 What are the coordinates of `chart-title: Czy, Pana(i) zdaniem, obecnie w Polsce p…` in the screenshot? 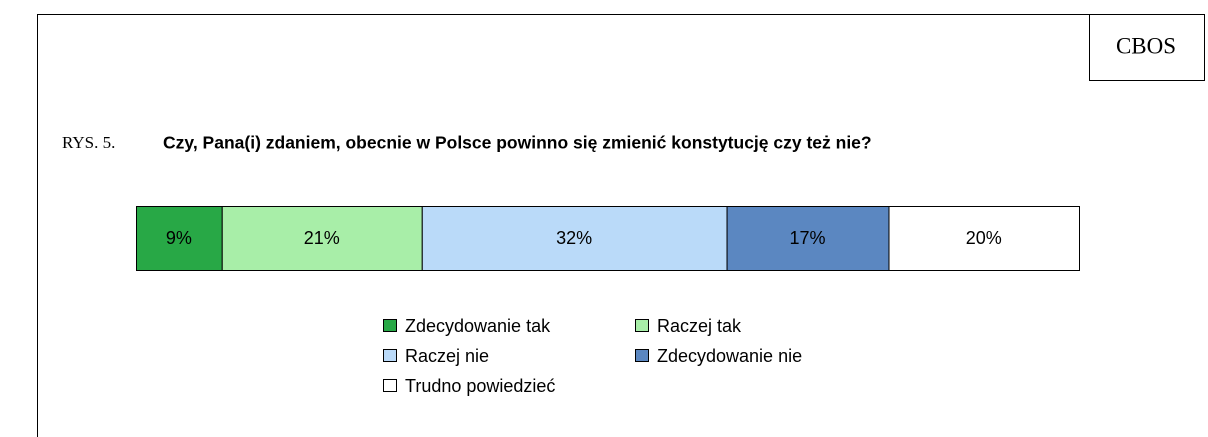 It's located at (517, 143).